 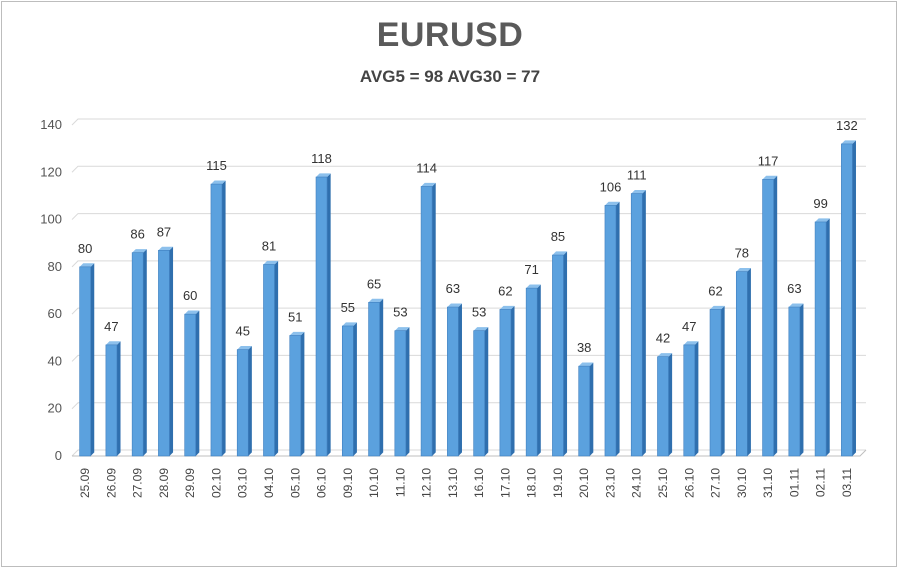 I want to click on x-tick-label: 11.10, so click(x=400, y=482).